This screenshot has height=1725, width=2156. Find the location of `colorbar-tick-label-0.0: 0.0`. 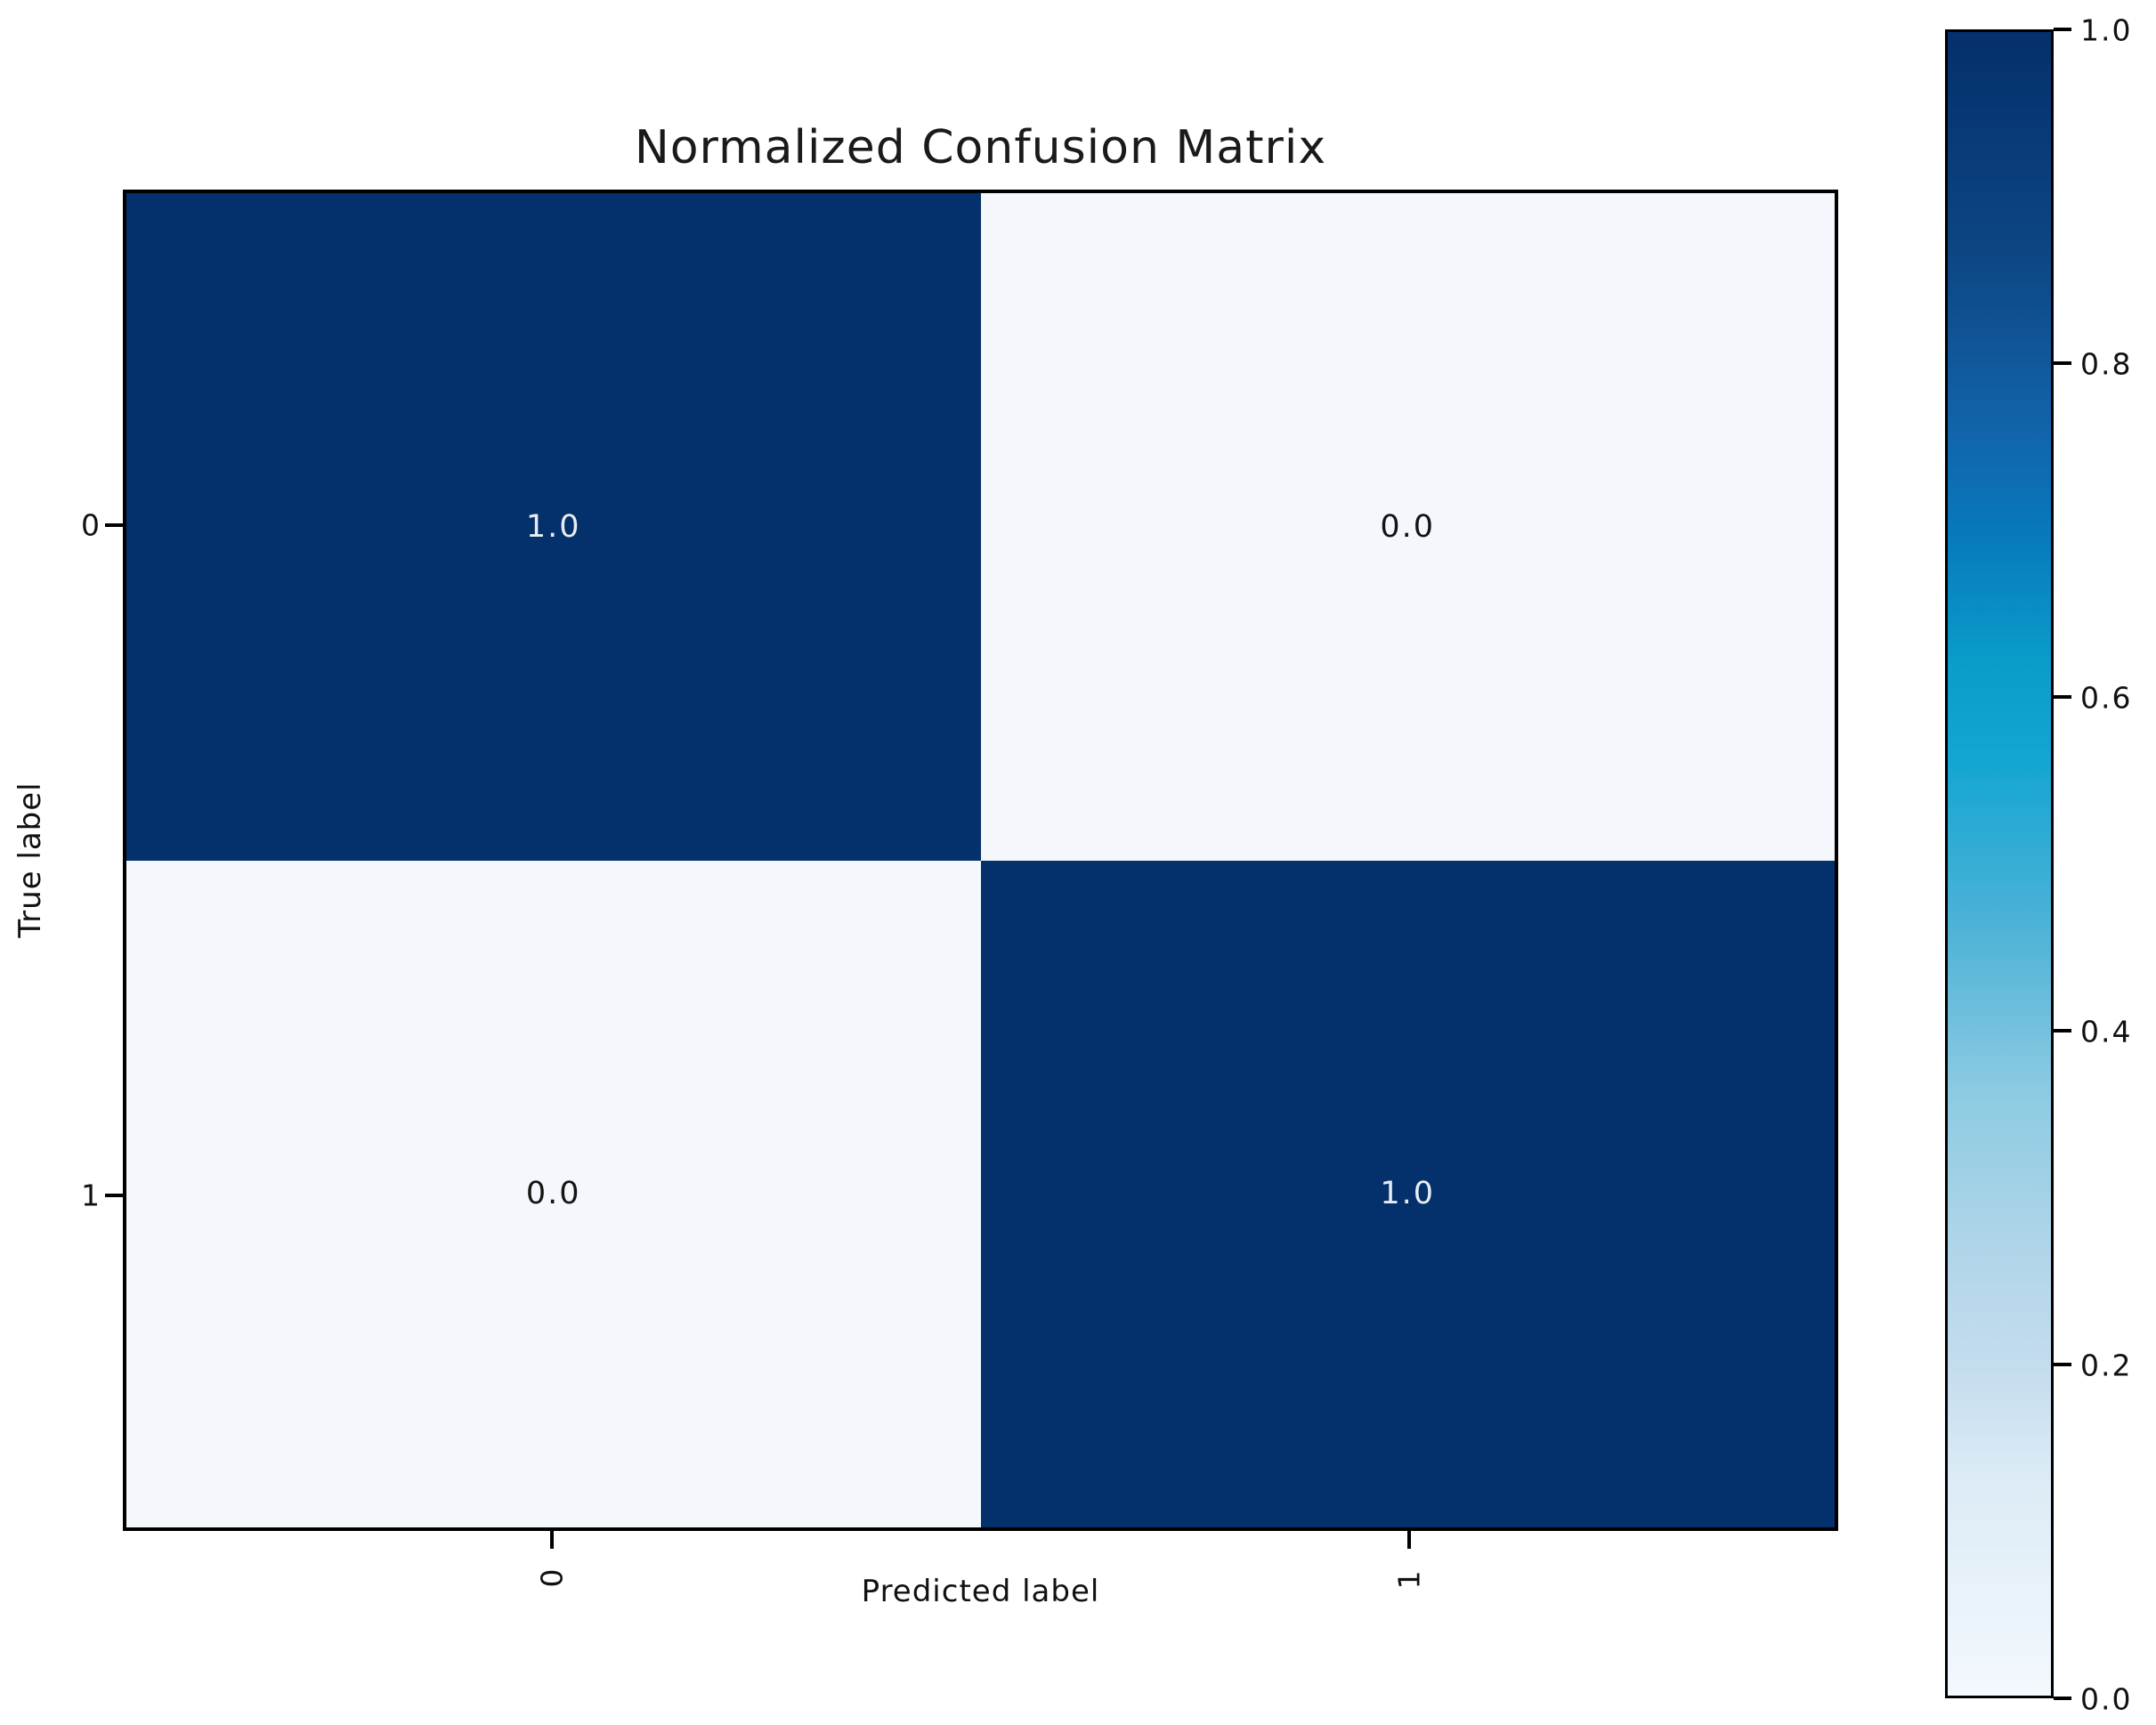

colorbar-tick-label-0.0: 0.0 is located at coordinates (2106, 1699).